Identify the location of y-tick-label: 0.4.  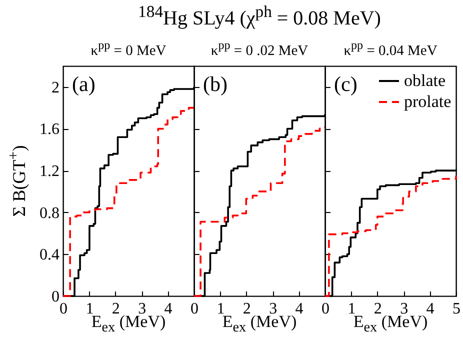
(50, 255).